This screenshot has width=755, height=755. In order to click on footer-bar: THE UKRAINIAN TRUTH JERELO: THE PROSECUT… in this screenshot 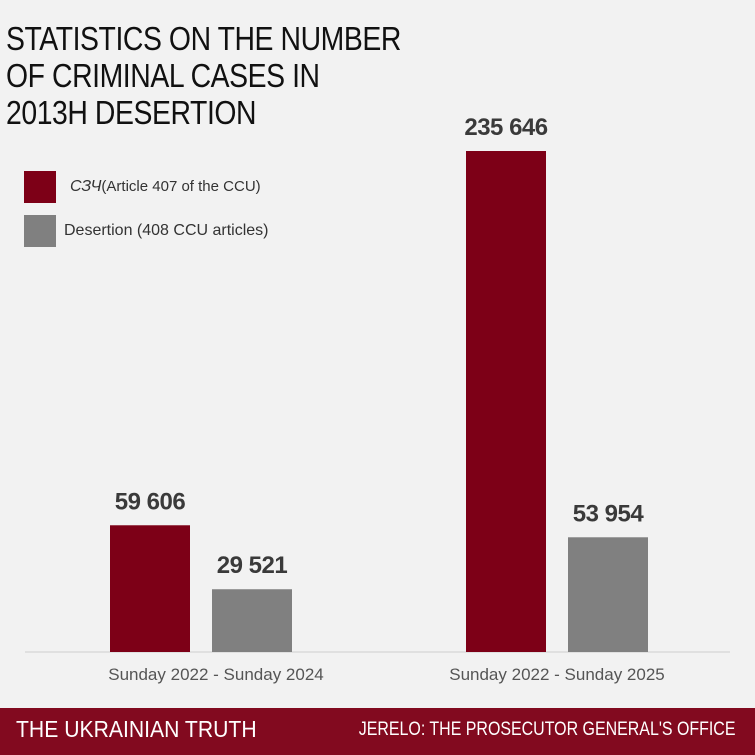, I will do `click(377, 731)`.